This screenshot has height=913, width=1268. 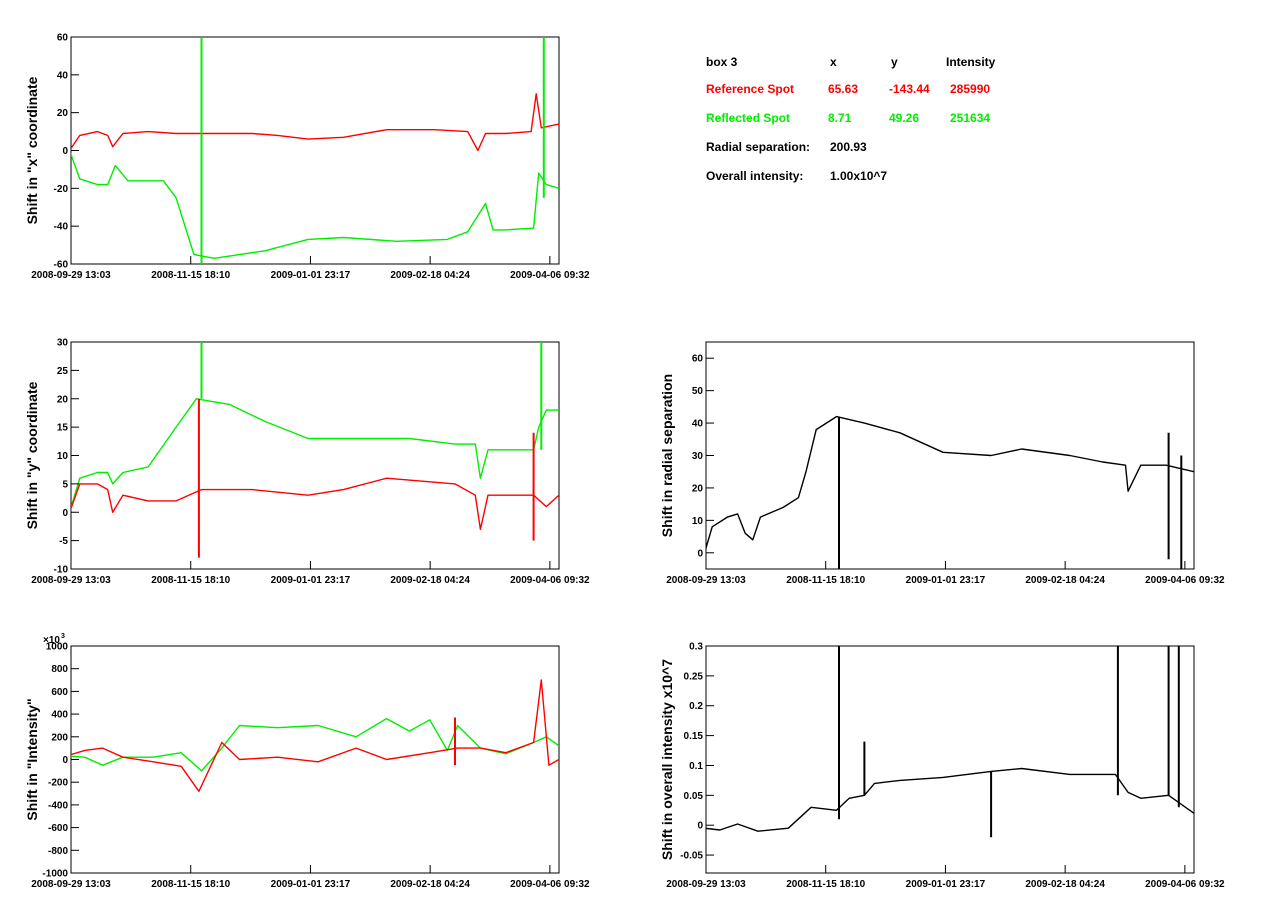 I want to click on y-tick-label: -40, so click(x=61, y=227).